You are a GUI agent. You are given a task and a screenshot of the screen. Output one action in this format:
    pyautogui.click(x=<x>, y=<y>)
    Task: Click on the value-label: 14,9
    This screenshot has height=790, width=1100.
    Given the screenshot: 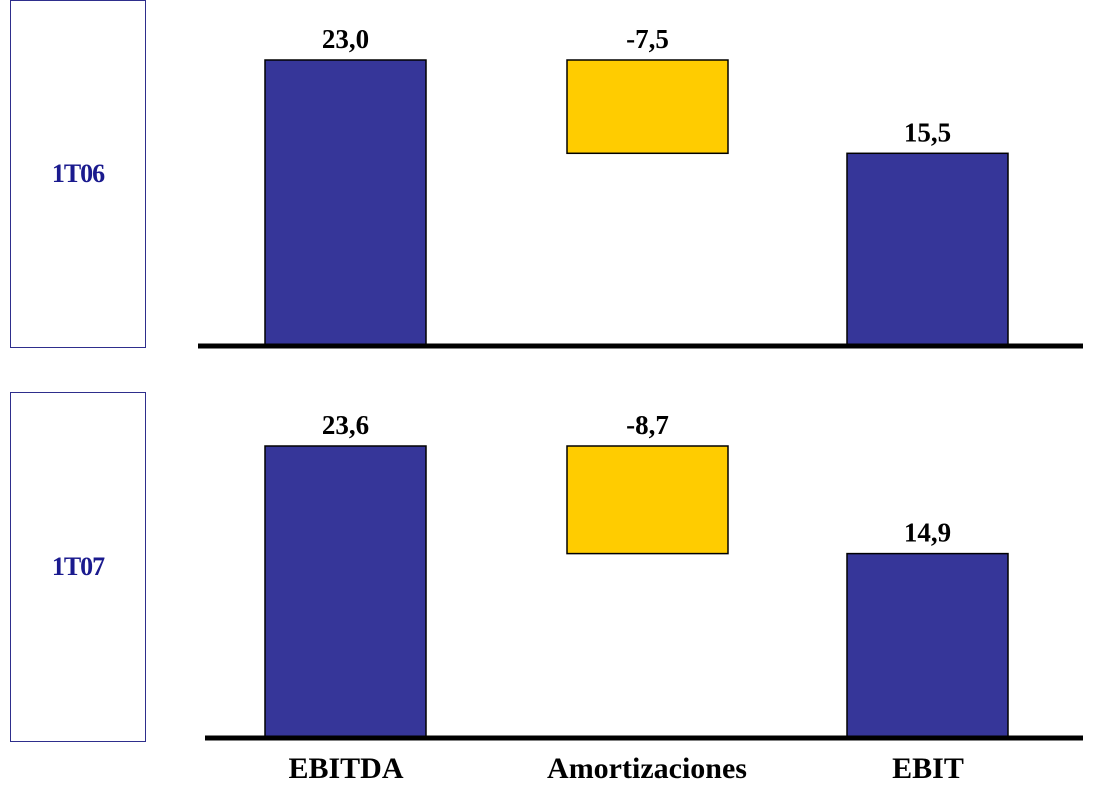 What is the action you would take?
    pyautogui.click(x=927, y=533)
    